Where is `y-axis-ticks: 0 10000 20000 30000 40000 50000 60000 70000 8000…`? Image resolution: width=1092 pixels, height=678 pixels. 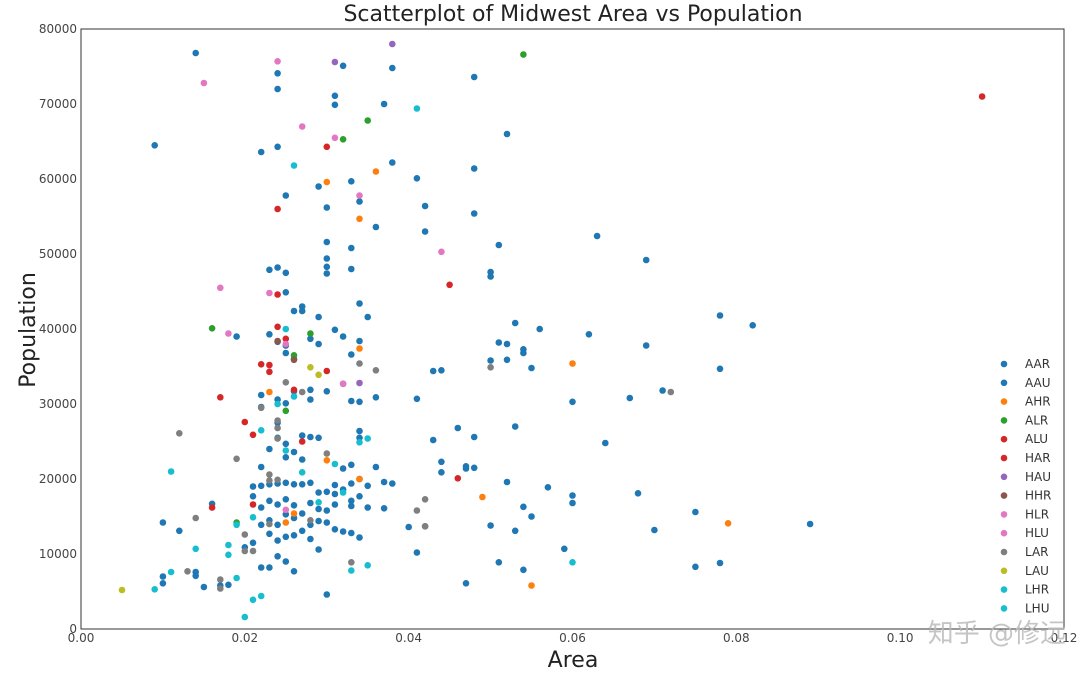
y-axis-ticks: 0 10000 20000 30000 40000 50000 60000 70000 8000… is located at coordinates (58, 329).